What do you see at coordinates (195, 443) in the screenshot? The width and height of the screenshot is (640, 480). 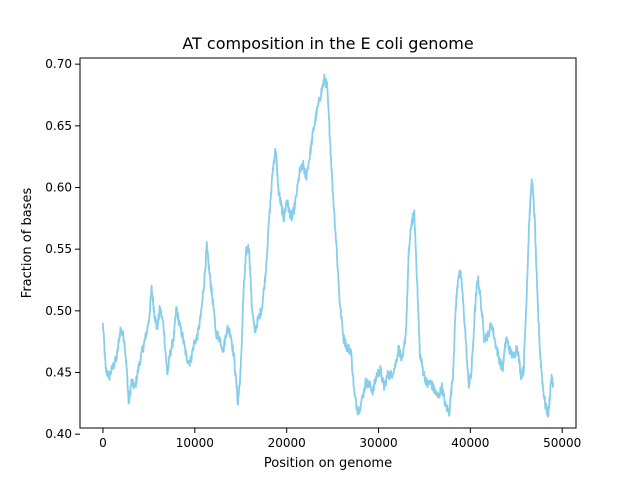 I see `x-tick-label: 10000` at bounding box center [195, 443].